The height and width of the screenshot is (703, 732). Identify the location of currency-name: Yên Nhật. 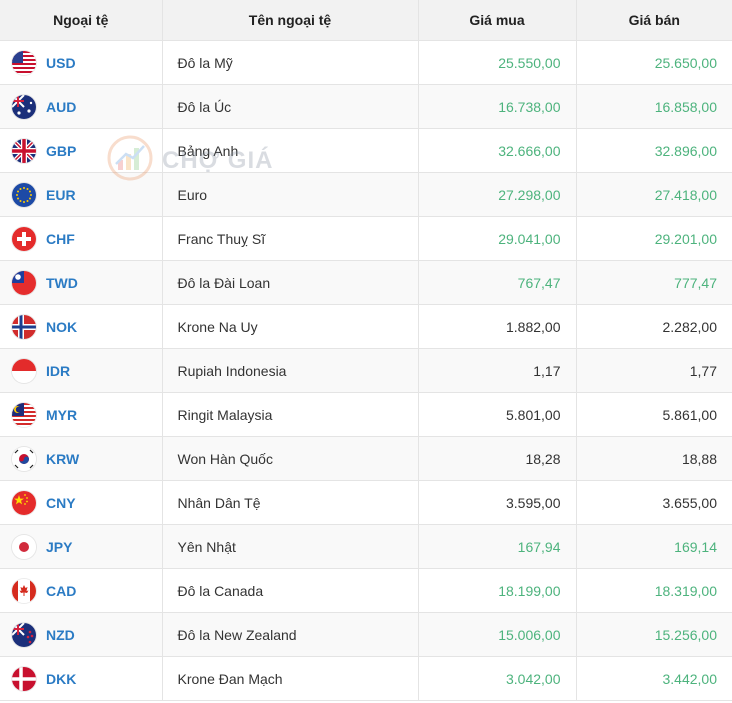
(290, 546).